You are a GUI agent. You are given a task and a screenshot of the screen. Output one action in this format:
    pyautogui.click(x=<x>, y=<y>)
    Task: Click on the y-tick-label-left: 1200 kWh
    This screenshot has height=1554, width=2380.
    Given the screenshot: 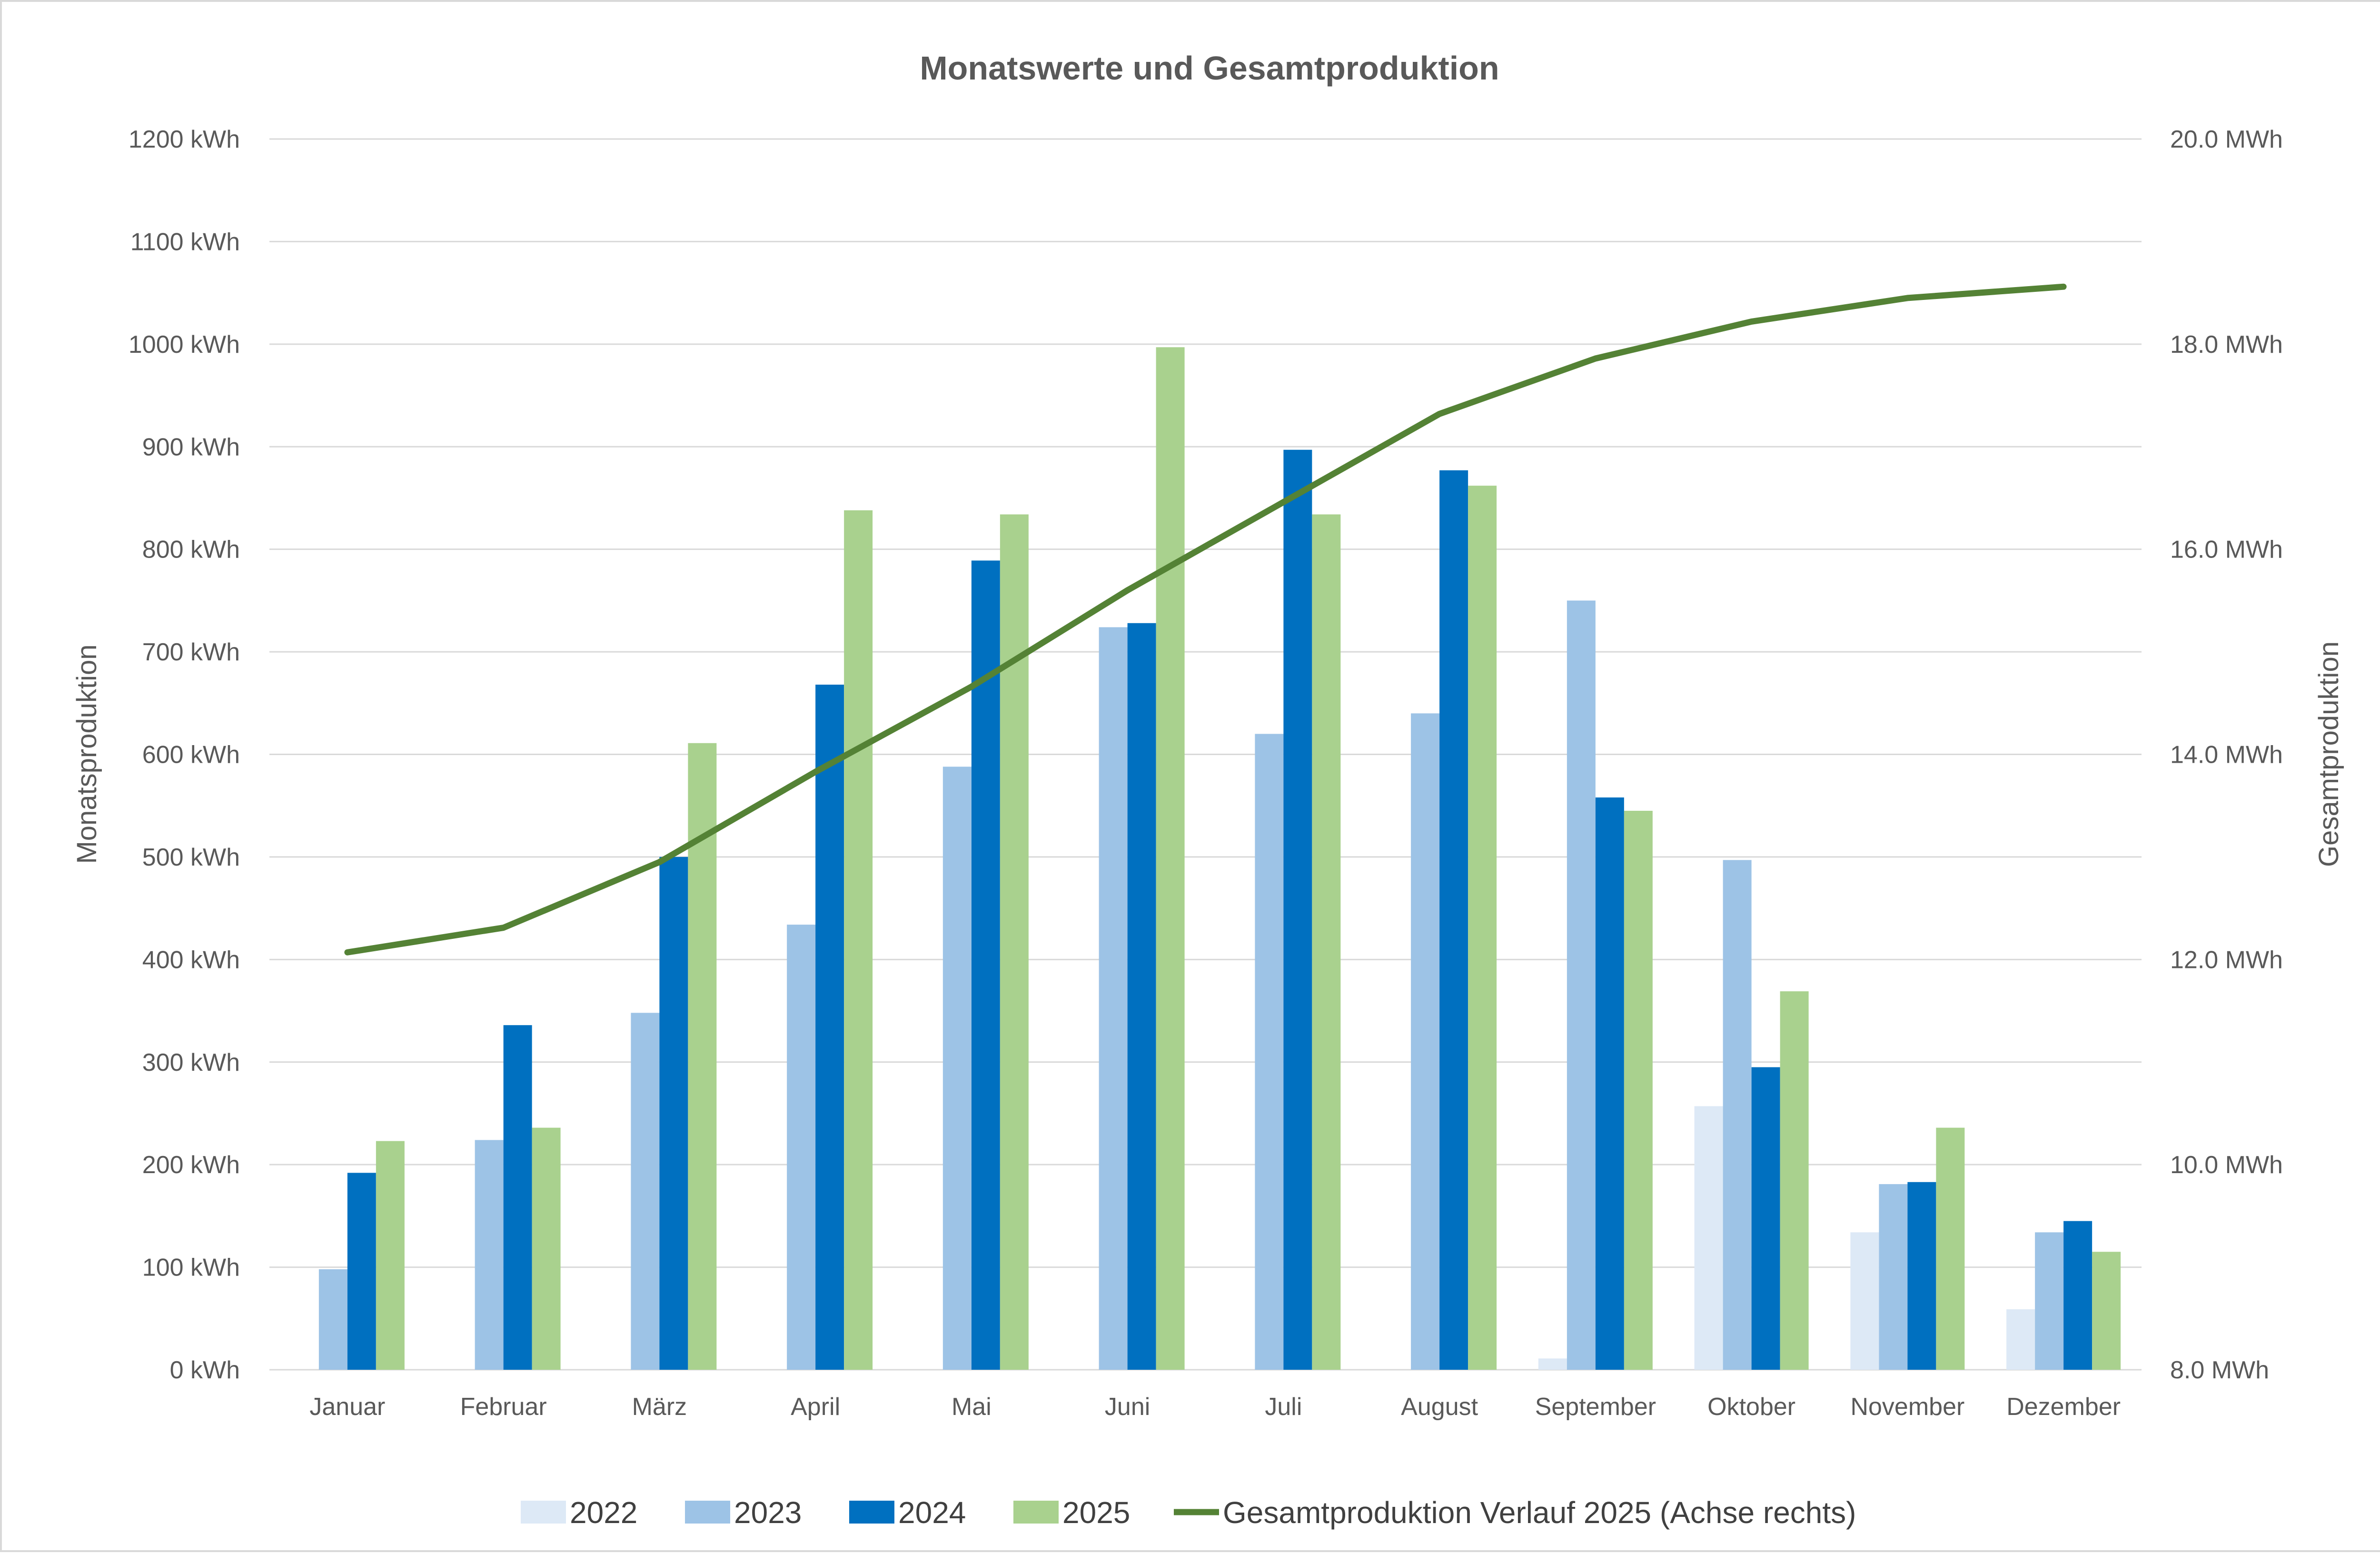 What is the action you would take?
    pyautogui.click(x=184, y=139)
    